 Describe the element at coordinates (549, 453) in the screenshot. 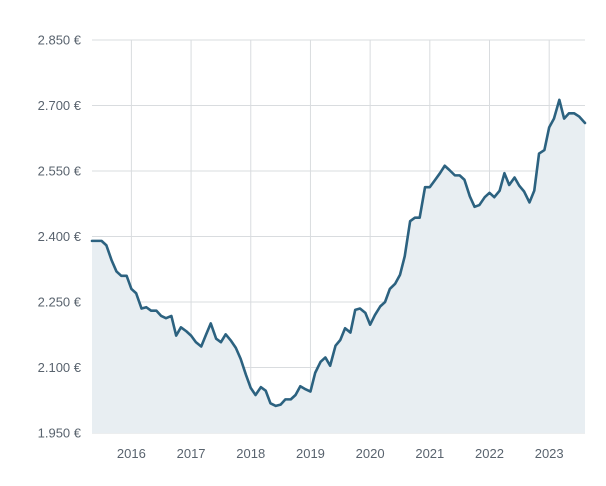

I see `x-tick-label: 2023` at that location.